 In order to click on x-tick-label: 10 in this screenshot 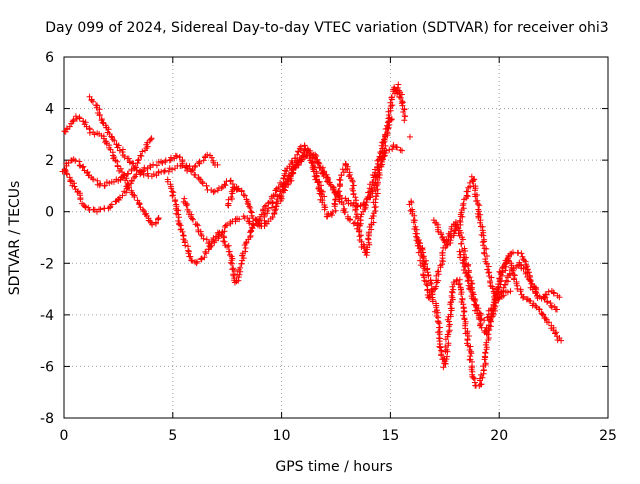, I will do `click(282, 436)`.